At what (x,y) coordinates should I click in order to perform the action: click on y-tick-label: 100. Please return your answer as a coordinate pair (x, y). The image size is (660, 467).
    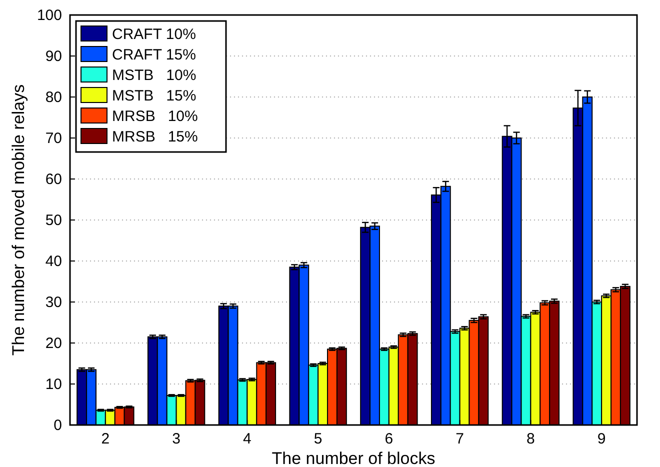
    Looking at the image, I should click on (49, 15).